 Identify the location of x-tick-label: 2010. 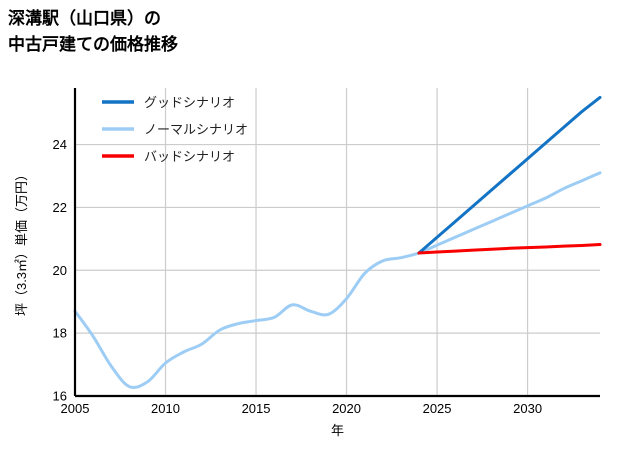
(165, 408).